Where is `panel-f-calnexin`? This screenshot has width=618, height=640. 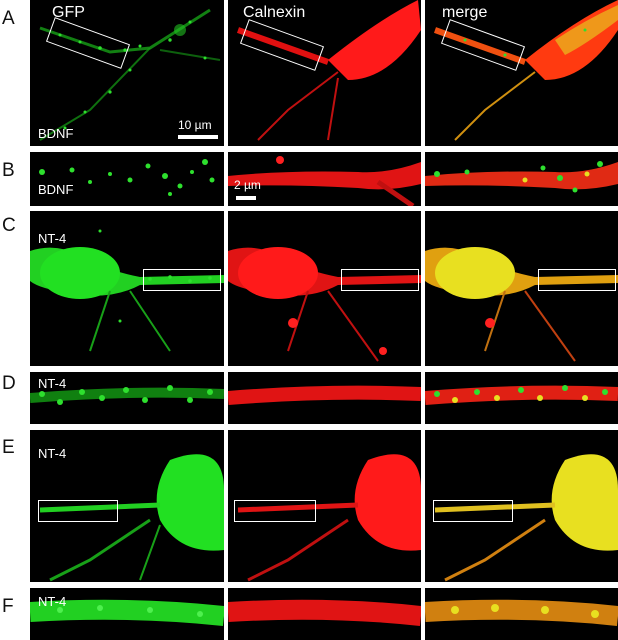
panel-f-calnexin is located at coordinates (324, 614).